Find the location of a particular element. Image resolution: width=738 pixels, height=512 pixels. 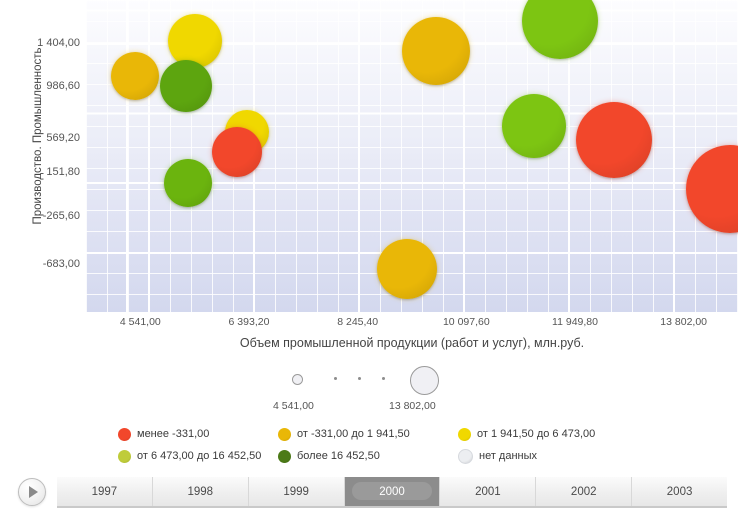

year-tab-label: 1998 is located at coordinates (200, 491).